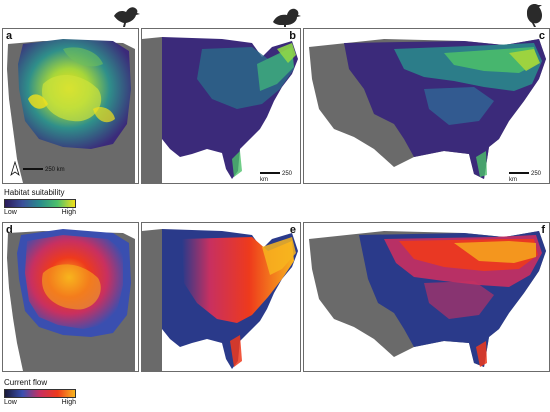 This screenshot has height=412, width=550. Describe the element at coordinates (68, 402) in the screenshot. I see `legend-flow-high: High` at that location.